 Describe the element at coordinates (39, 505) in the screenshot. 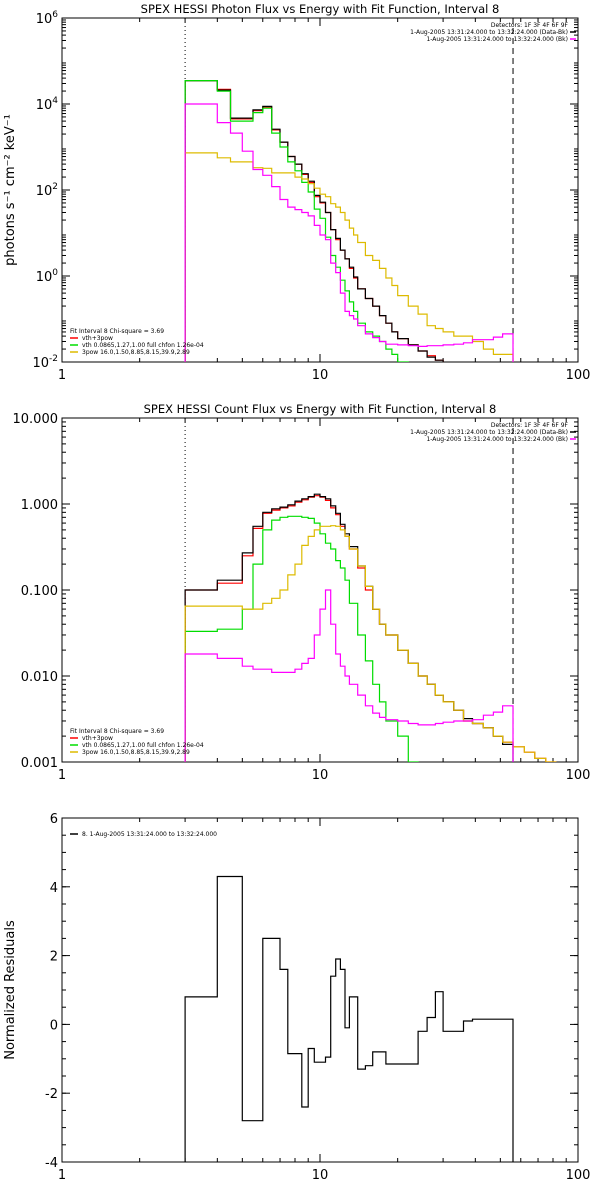

I see `y-tick-label: 1.000` at that location.